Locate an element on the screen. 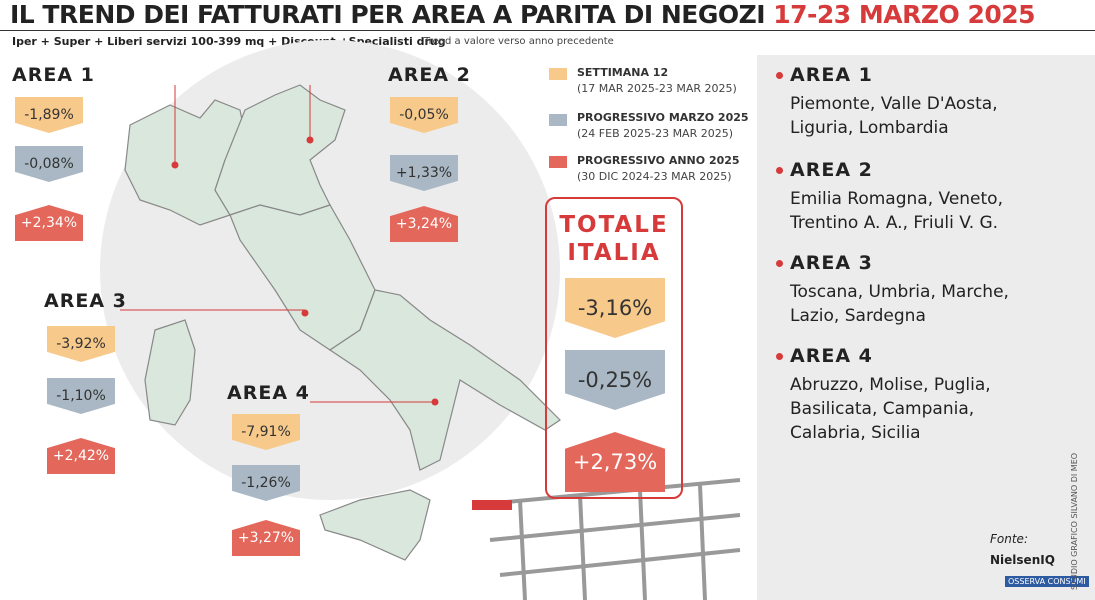 Image resolution: width=1095 pixels, height=600 pixels. legend-period: (30 DIC 2024-23 MAR 2025) is located at coordinates (654, 176).